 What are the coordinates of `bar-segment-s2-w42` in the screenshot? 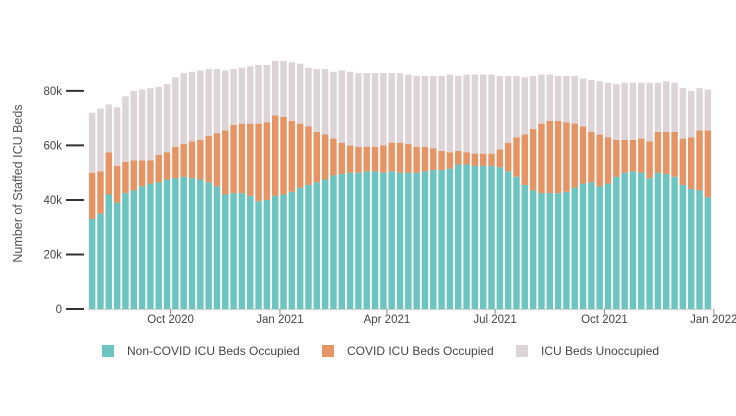 It's located at (441, 113).